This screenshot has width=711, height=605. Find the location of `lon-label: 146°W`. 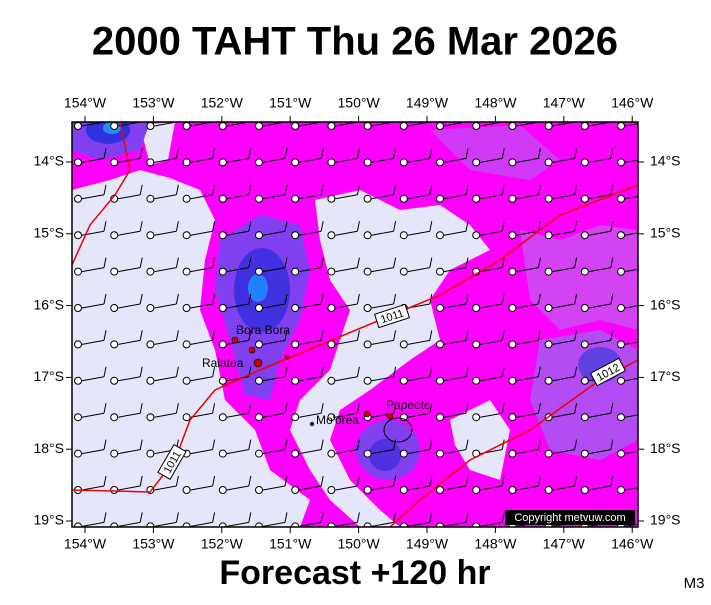

lon-label: 146°W is located at coordinates (632, 103).